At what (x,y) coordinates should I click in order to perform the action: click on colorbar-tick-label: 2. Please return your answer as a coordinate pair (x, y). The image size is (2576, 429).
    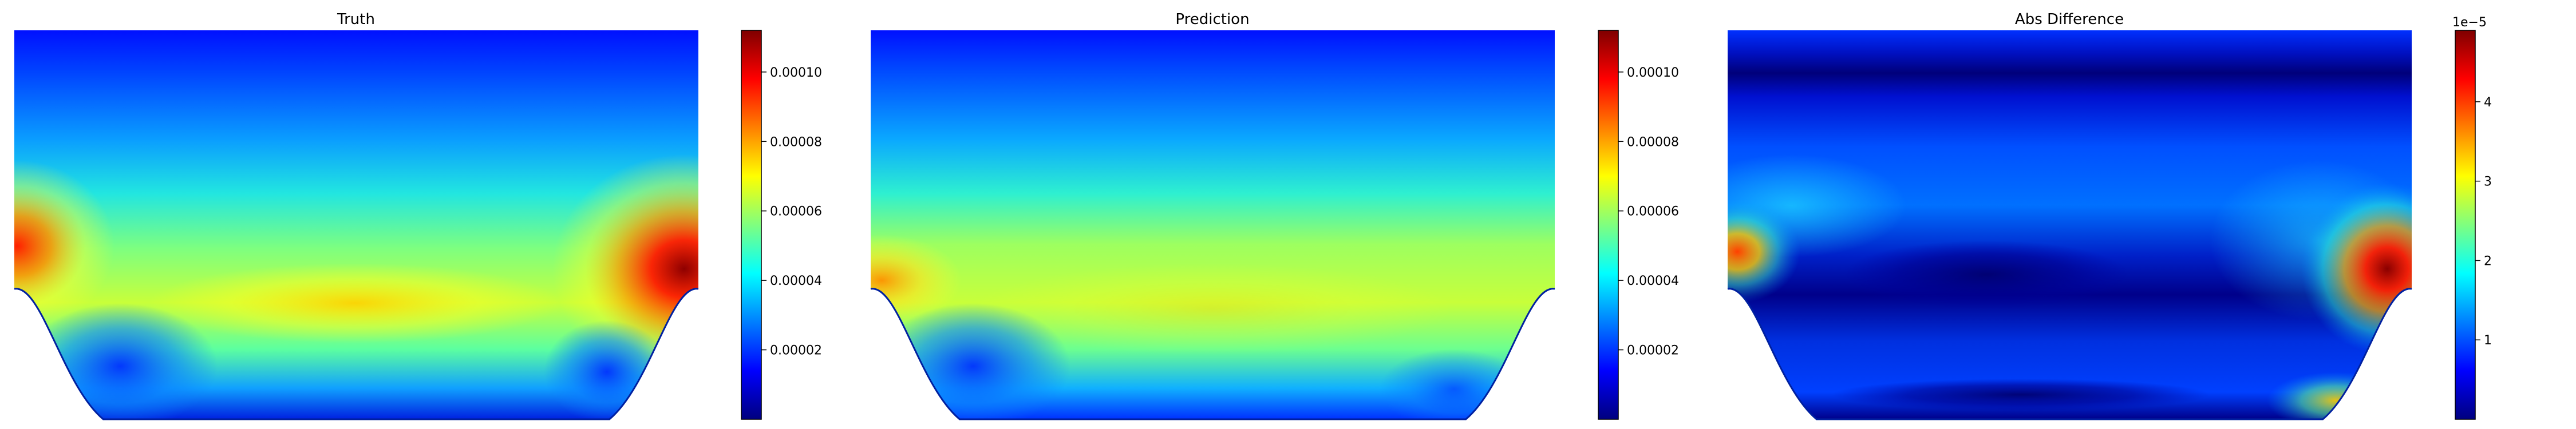
    Looking at the image, I should click on (2488, 261).